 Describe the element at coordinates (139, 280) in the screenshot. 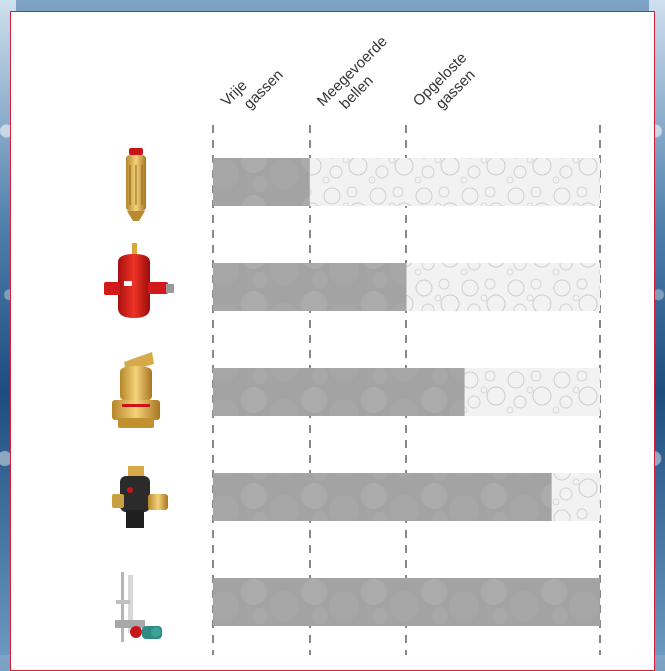

I see `red-air-separator-icon` at that location.